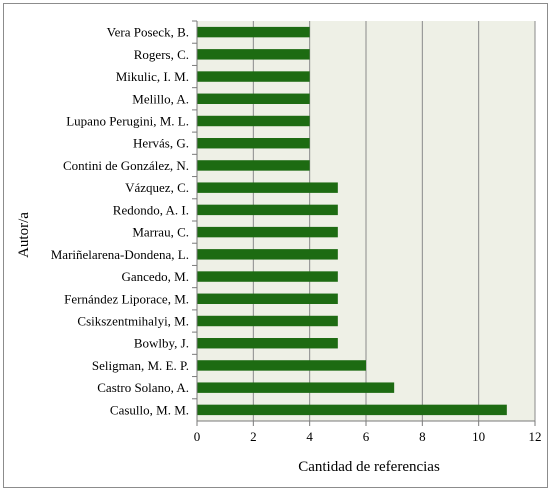  What do you see at coordinates (369, 467) in the screenshot?
I see `x-axis-title: Cantidad de referencias` at bounding box center [369, 467].